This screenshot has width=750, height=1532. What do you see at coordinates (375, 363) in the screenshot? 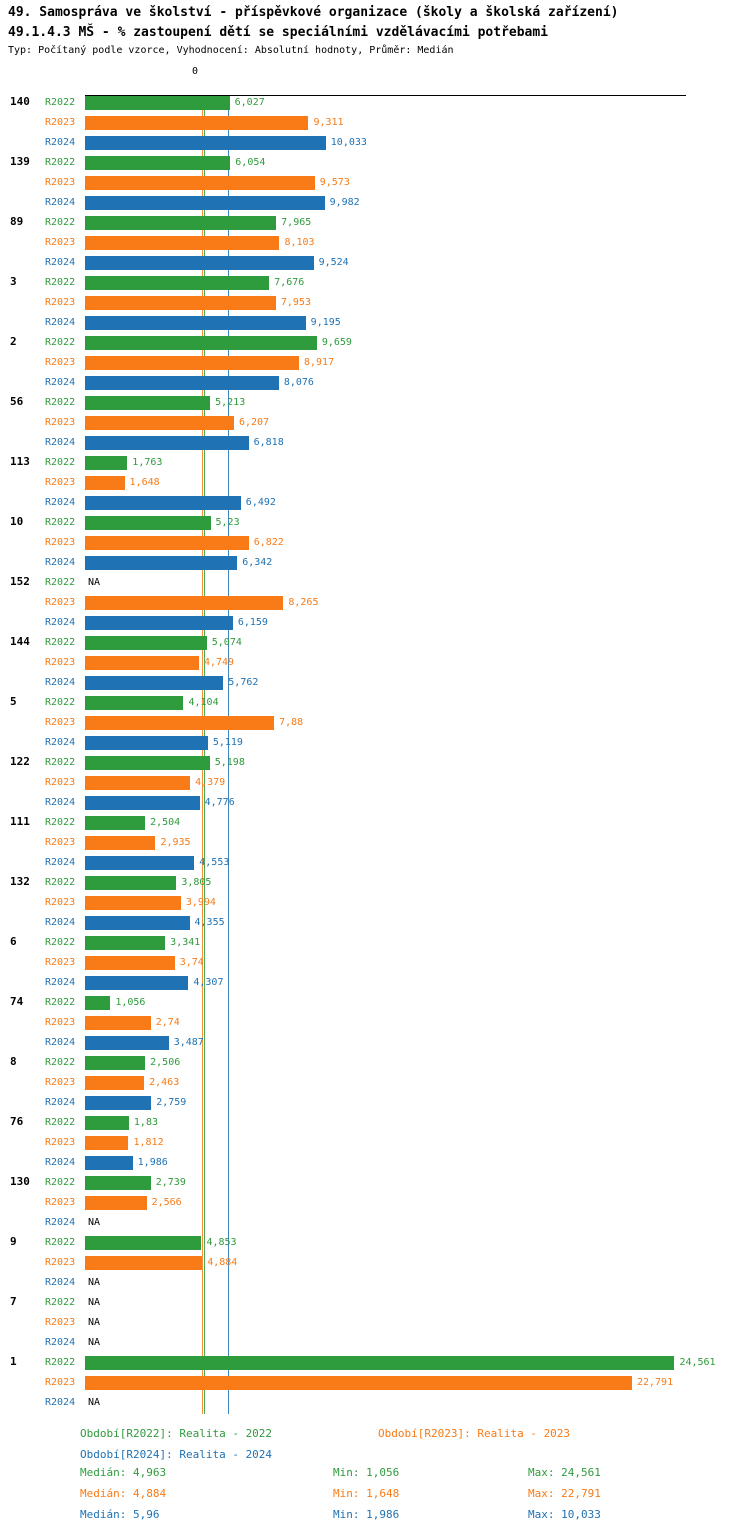
I see `bar-row: R2023 8,917` at bounding box center [375, 363].